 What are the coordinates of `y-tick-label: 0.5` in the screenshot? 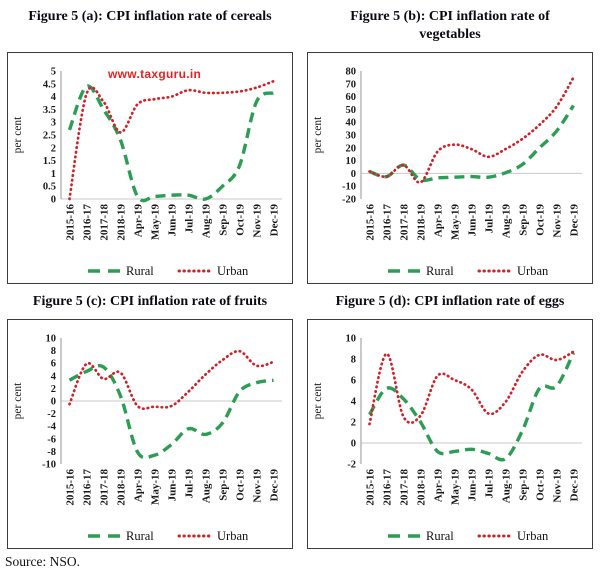 It's located at (49, 187).